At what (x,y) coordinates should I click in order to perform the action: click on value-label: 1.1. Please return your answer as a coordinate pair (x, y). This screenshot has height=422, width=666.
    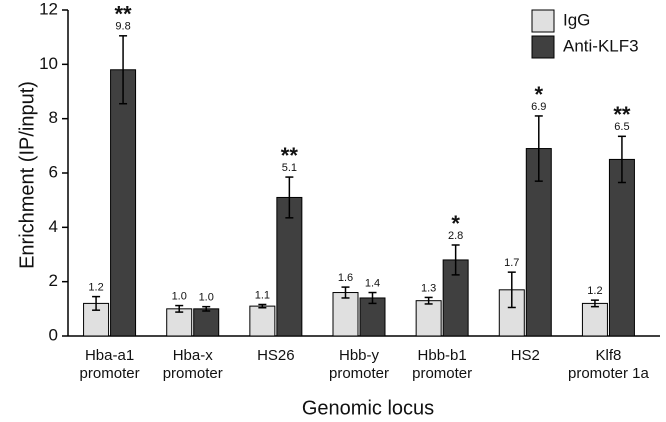
    Looking at the image, I should click on (262, 295).